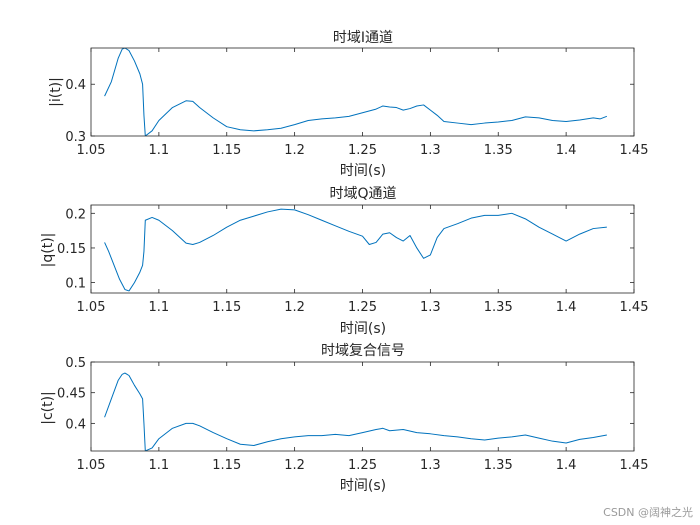  What do you see at coordinates (75, 284) in the screenshot?
I see `y-tick-label: 0.1` at bounding box center [75, 284].